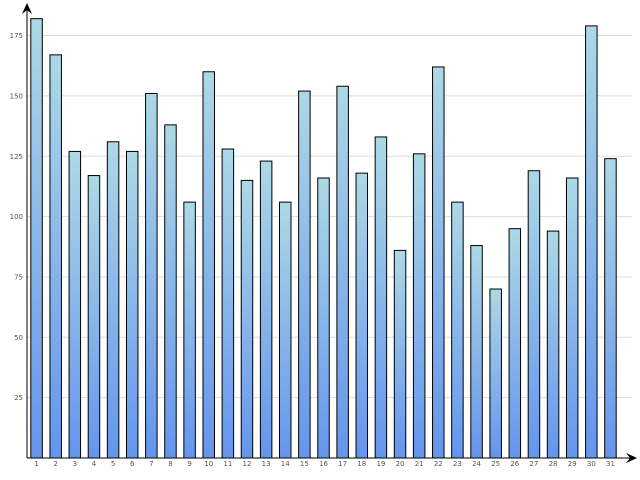 The height and width of the screenshot is (480, 640). Describe the element at coordinates (151, 464) in the screenshot. I see `x-tick-label: 7` at that location.